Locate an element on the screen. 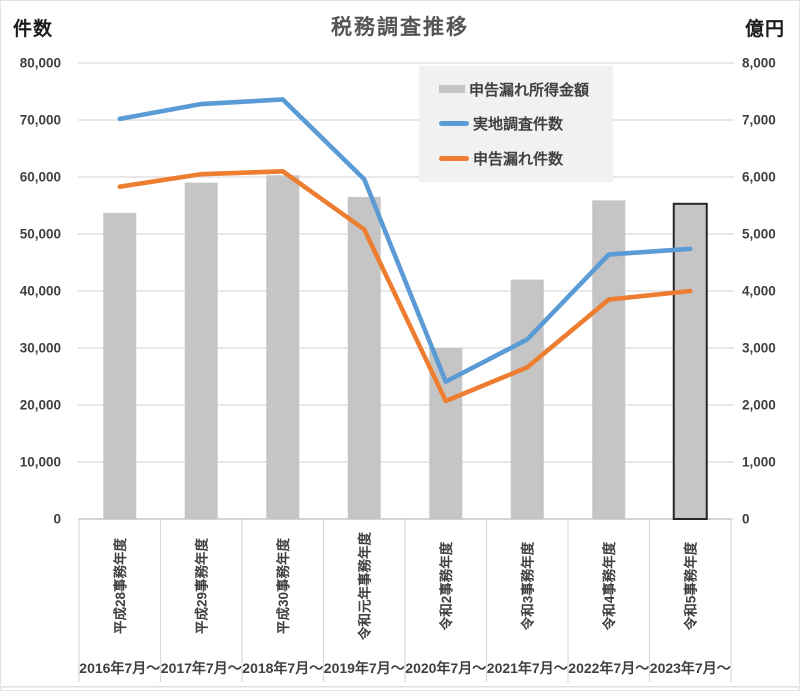 The width and height of the screenshot is (800, 691). x-axis-category-label: 令和5事務年度 is located at coordinates (690, 586).